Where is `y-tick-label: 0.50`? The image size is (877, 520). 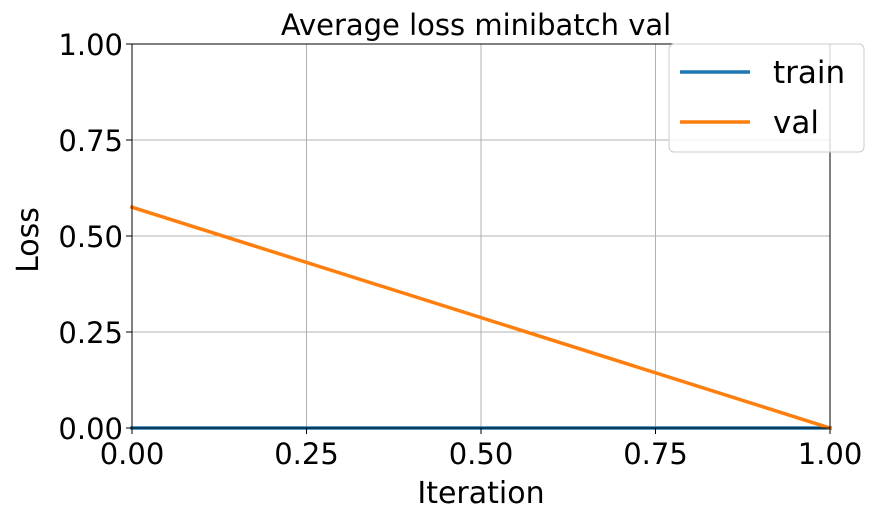 y-tick-label: 0.50 is located at coordinates (90, 237).